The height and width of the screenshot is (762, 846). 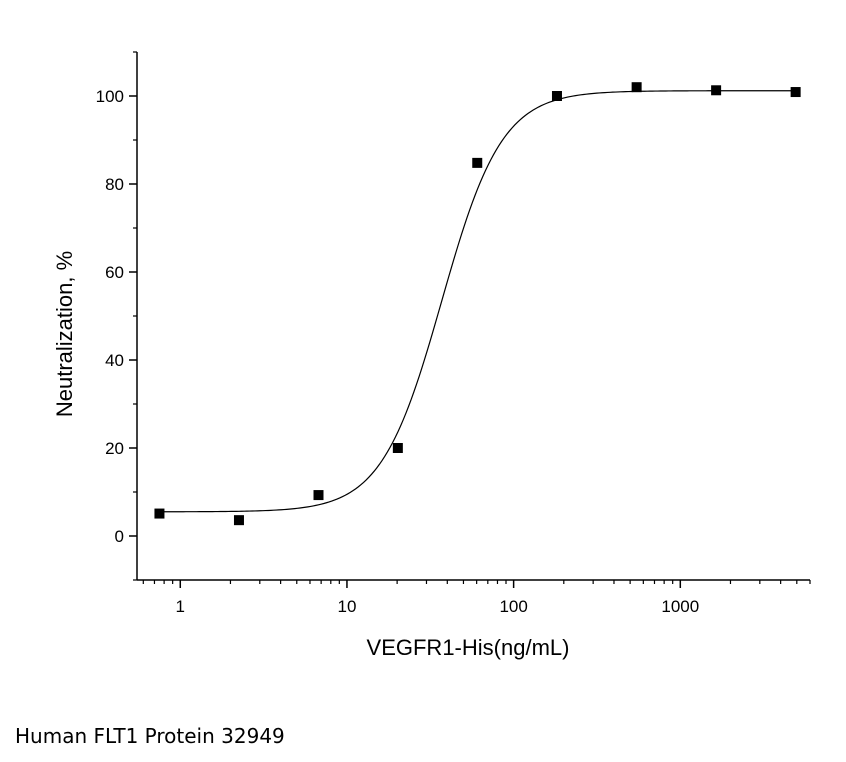 I want to click on y-axis-title: Neutralization, %, so click(x=64, y=334).